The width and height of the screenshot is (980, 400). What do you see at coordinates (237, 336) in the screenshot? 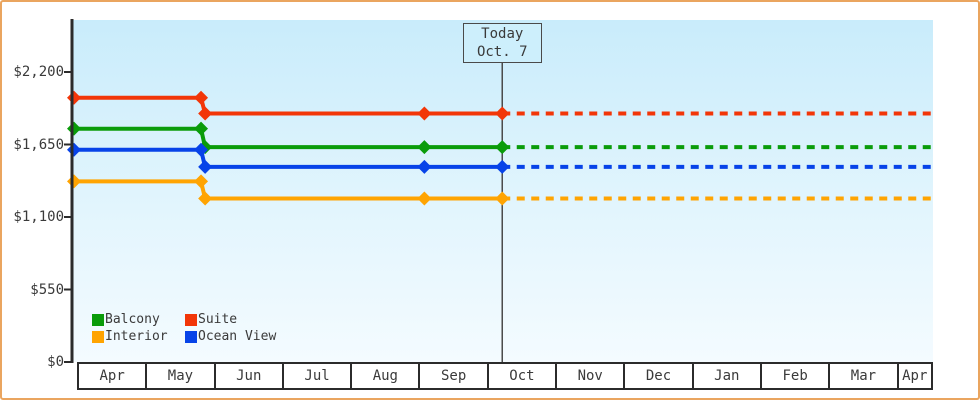
I see `legend-label: Ocean View` at bounding box center [237, 336].